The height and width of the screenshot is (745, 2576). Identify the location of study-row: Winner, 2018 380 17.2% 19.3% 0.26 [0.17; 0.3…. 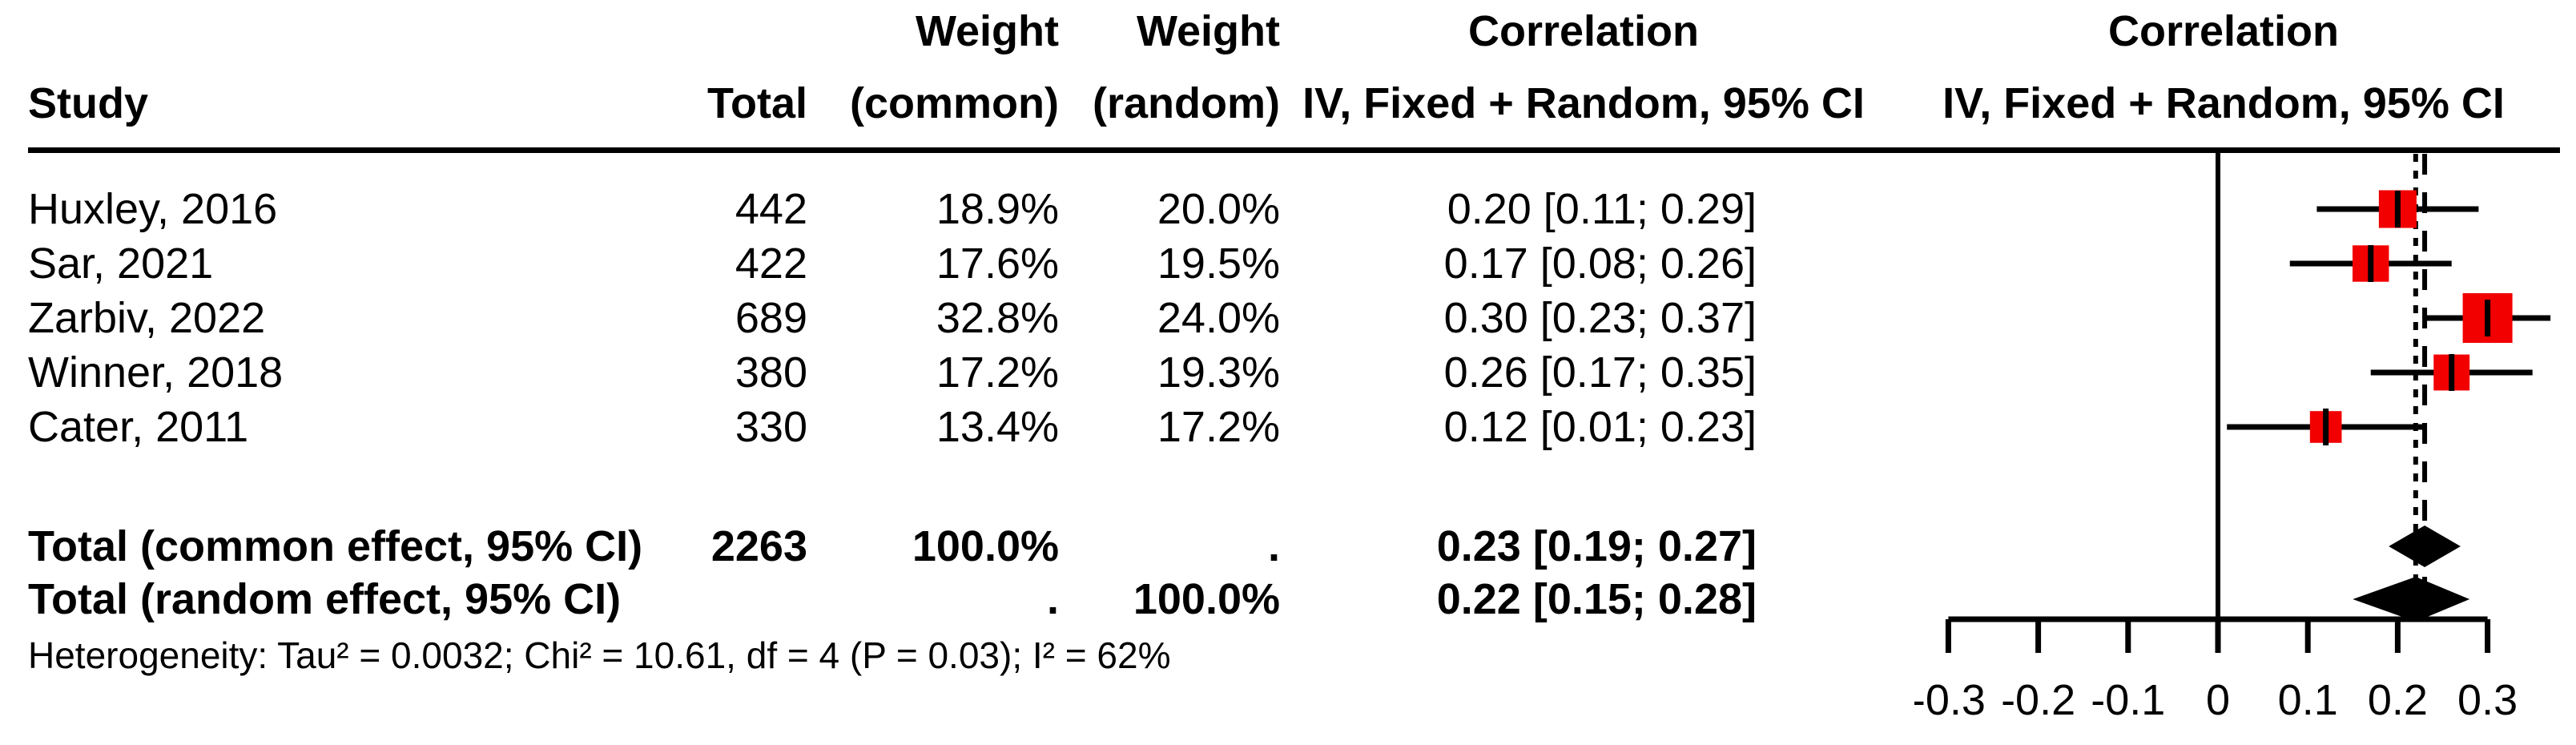
(1288, 372).